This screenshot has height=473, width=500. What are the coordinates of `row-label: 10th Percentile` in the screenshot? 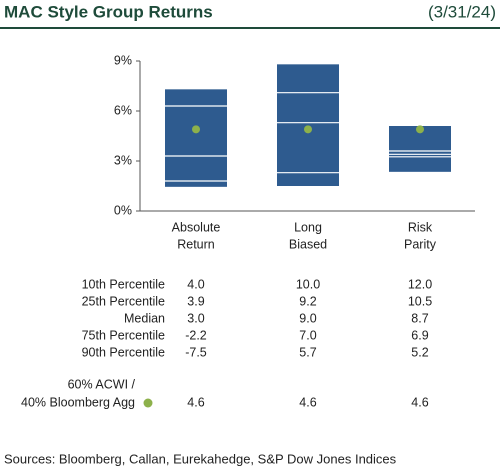 It's located at (123, 284).